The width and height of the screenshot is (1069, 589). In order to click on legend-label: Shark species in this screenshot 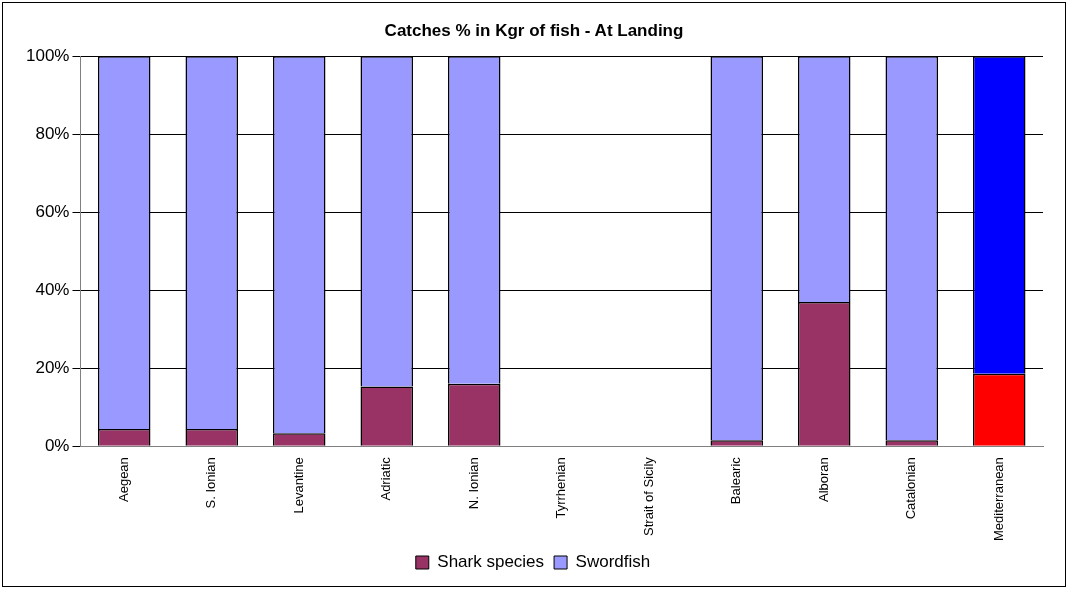, I will do `click(491, 562)`.